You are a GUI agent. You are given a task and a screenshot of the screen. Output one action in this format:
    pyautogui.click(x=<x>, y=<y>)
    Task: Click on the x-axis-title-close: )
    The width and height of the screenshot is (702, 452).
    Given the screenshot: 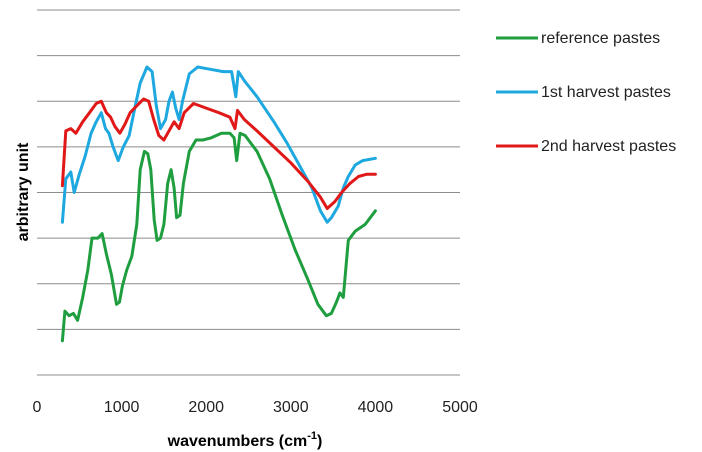 What is the action you would take?
    pyautogui.click(x=319, y=441)
    